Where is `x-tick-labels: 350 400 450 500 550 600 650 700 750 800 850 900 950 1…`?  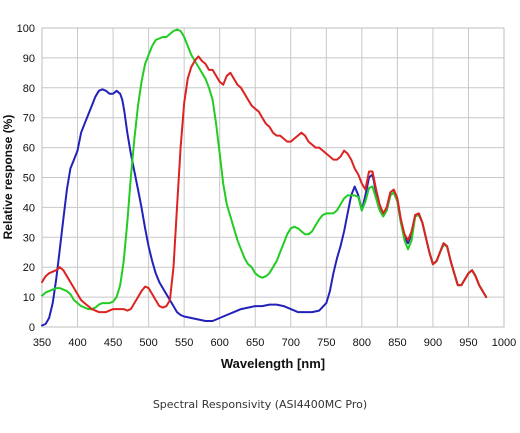 x-tick-labels: 350 400 450 500 550 600 650 700 750 800 850 900 950 1… is located at coordinates (274, 343).